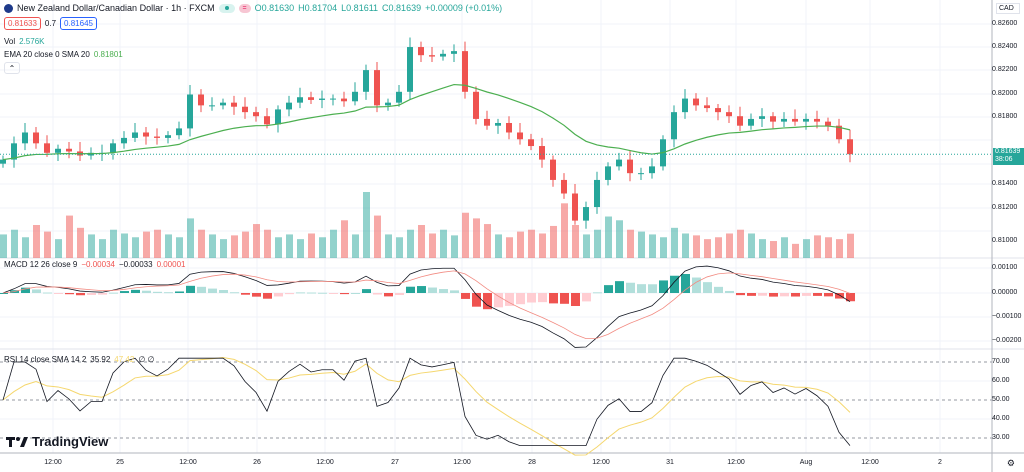 This screenshot has height=472, width=1024. What do you see at coordinates (226, 8) in the screenshot?
I see `market-status-icon` at bounding box center [226, 8].